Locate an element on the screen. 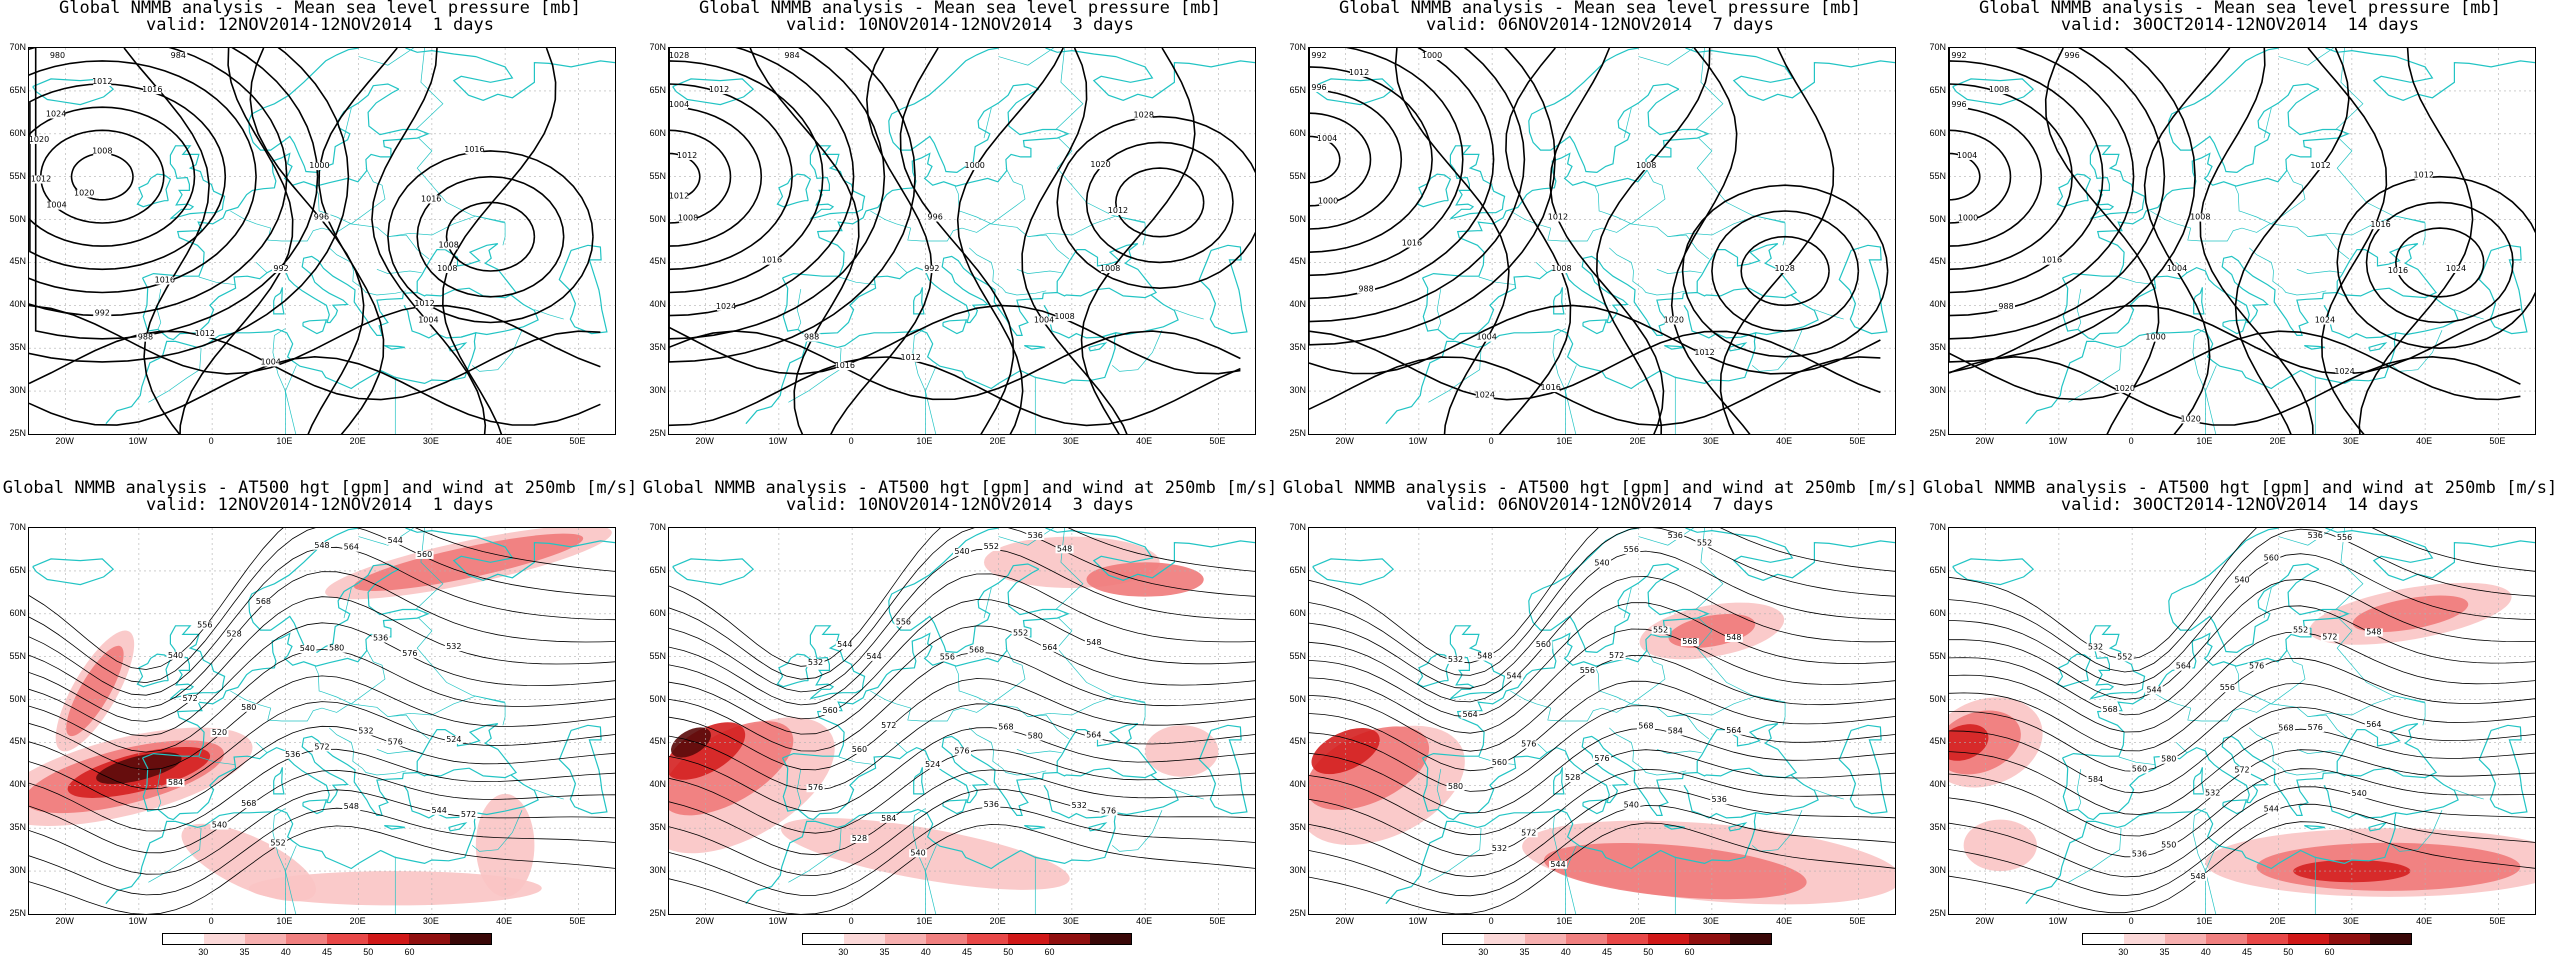 This screenshot has height=960, width=2560. colorbar-label: 60 is located at coordinates (409, 952).